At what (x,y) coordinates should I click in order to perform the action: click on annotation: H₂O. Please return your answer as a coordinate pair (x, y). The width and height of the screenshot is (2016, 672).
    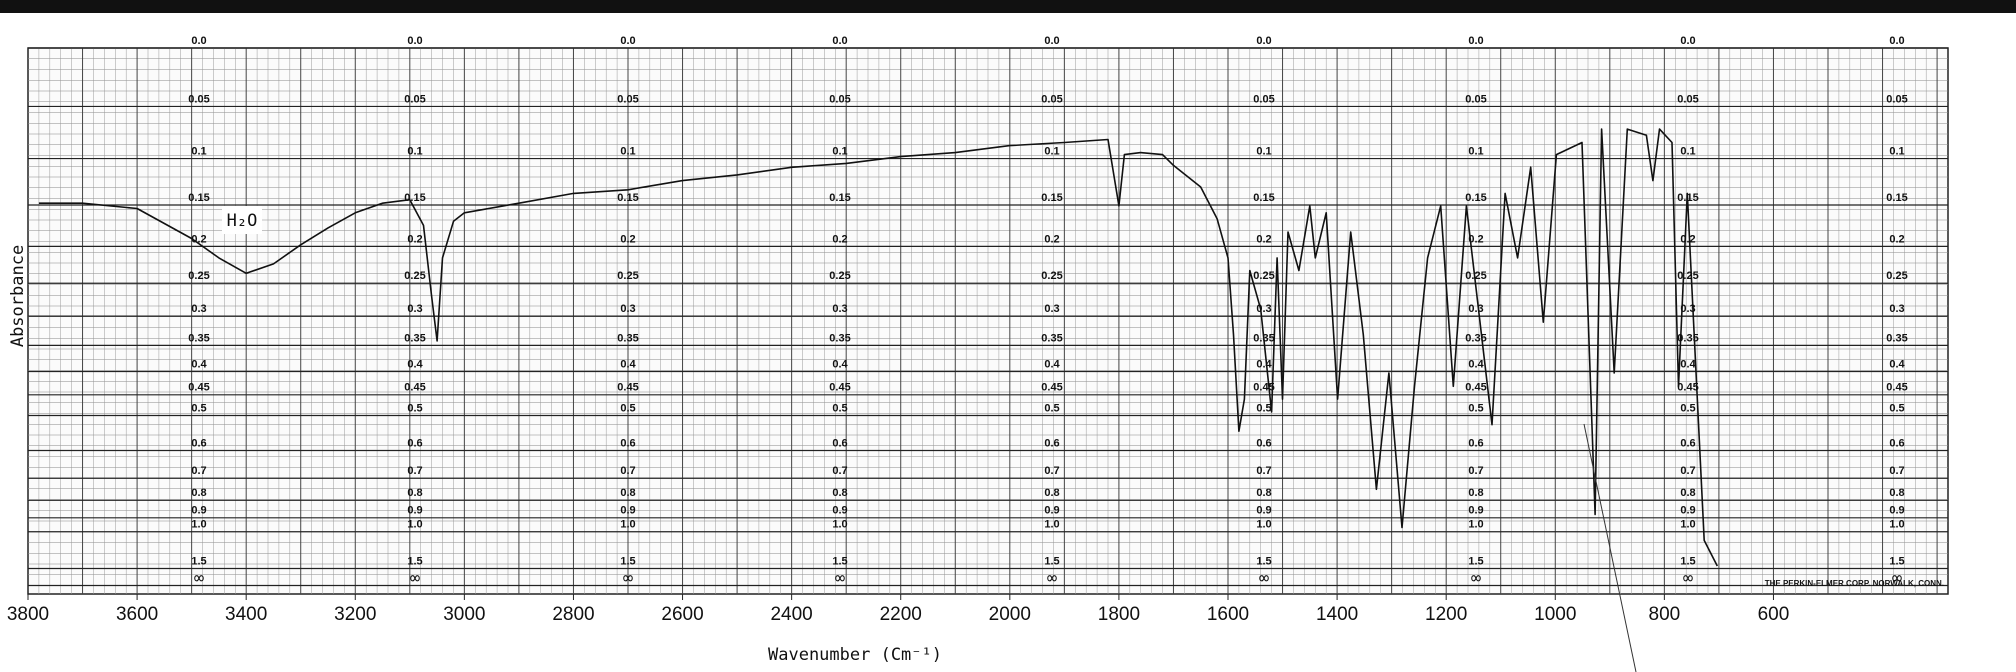
    Looking at the image, I should click on (242, 221).